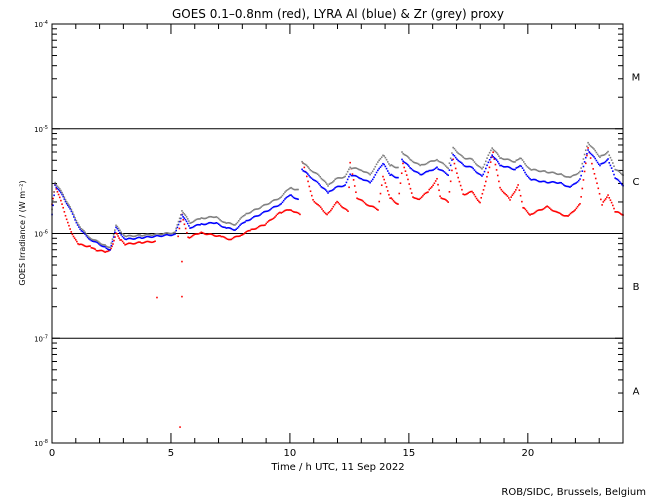 The width and height of the screenshot is (650, 500). What do you see at coordinates (636, 234) in the screenshot?
I see `flare-class-labels: A B C M` at bounding box center [636, 234].